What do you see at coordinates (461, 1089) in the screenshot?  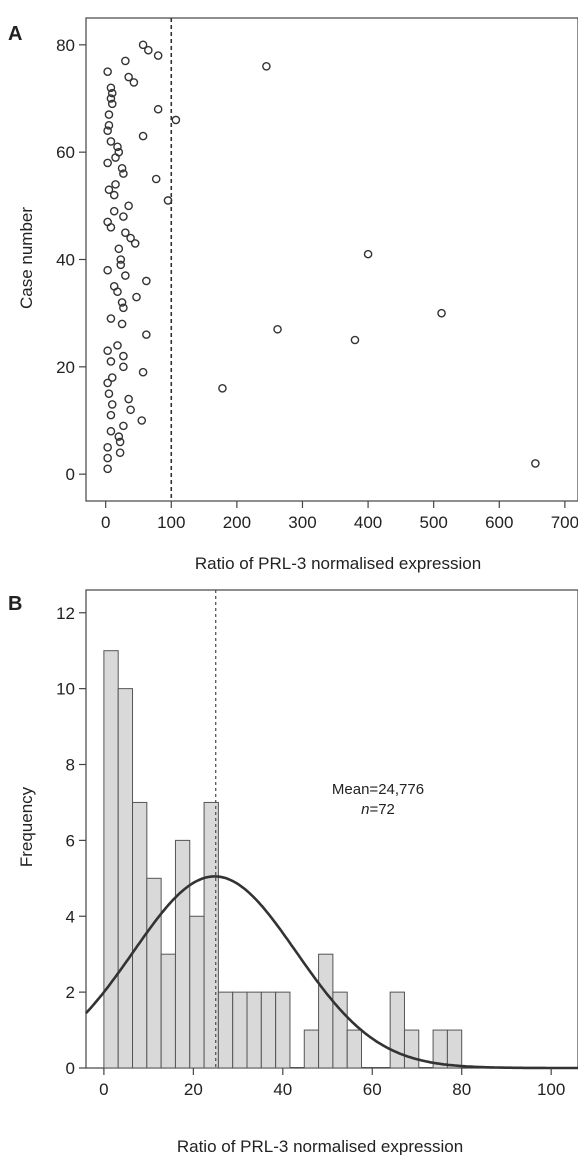 I see `x-tick-label: 80` at bounding box center [461, 1089].